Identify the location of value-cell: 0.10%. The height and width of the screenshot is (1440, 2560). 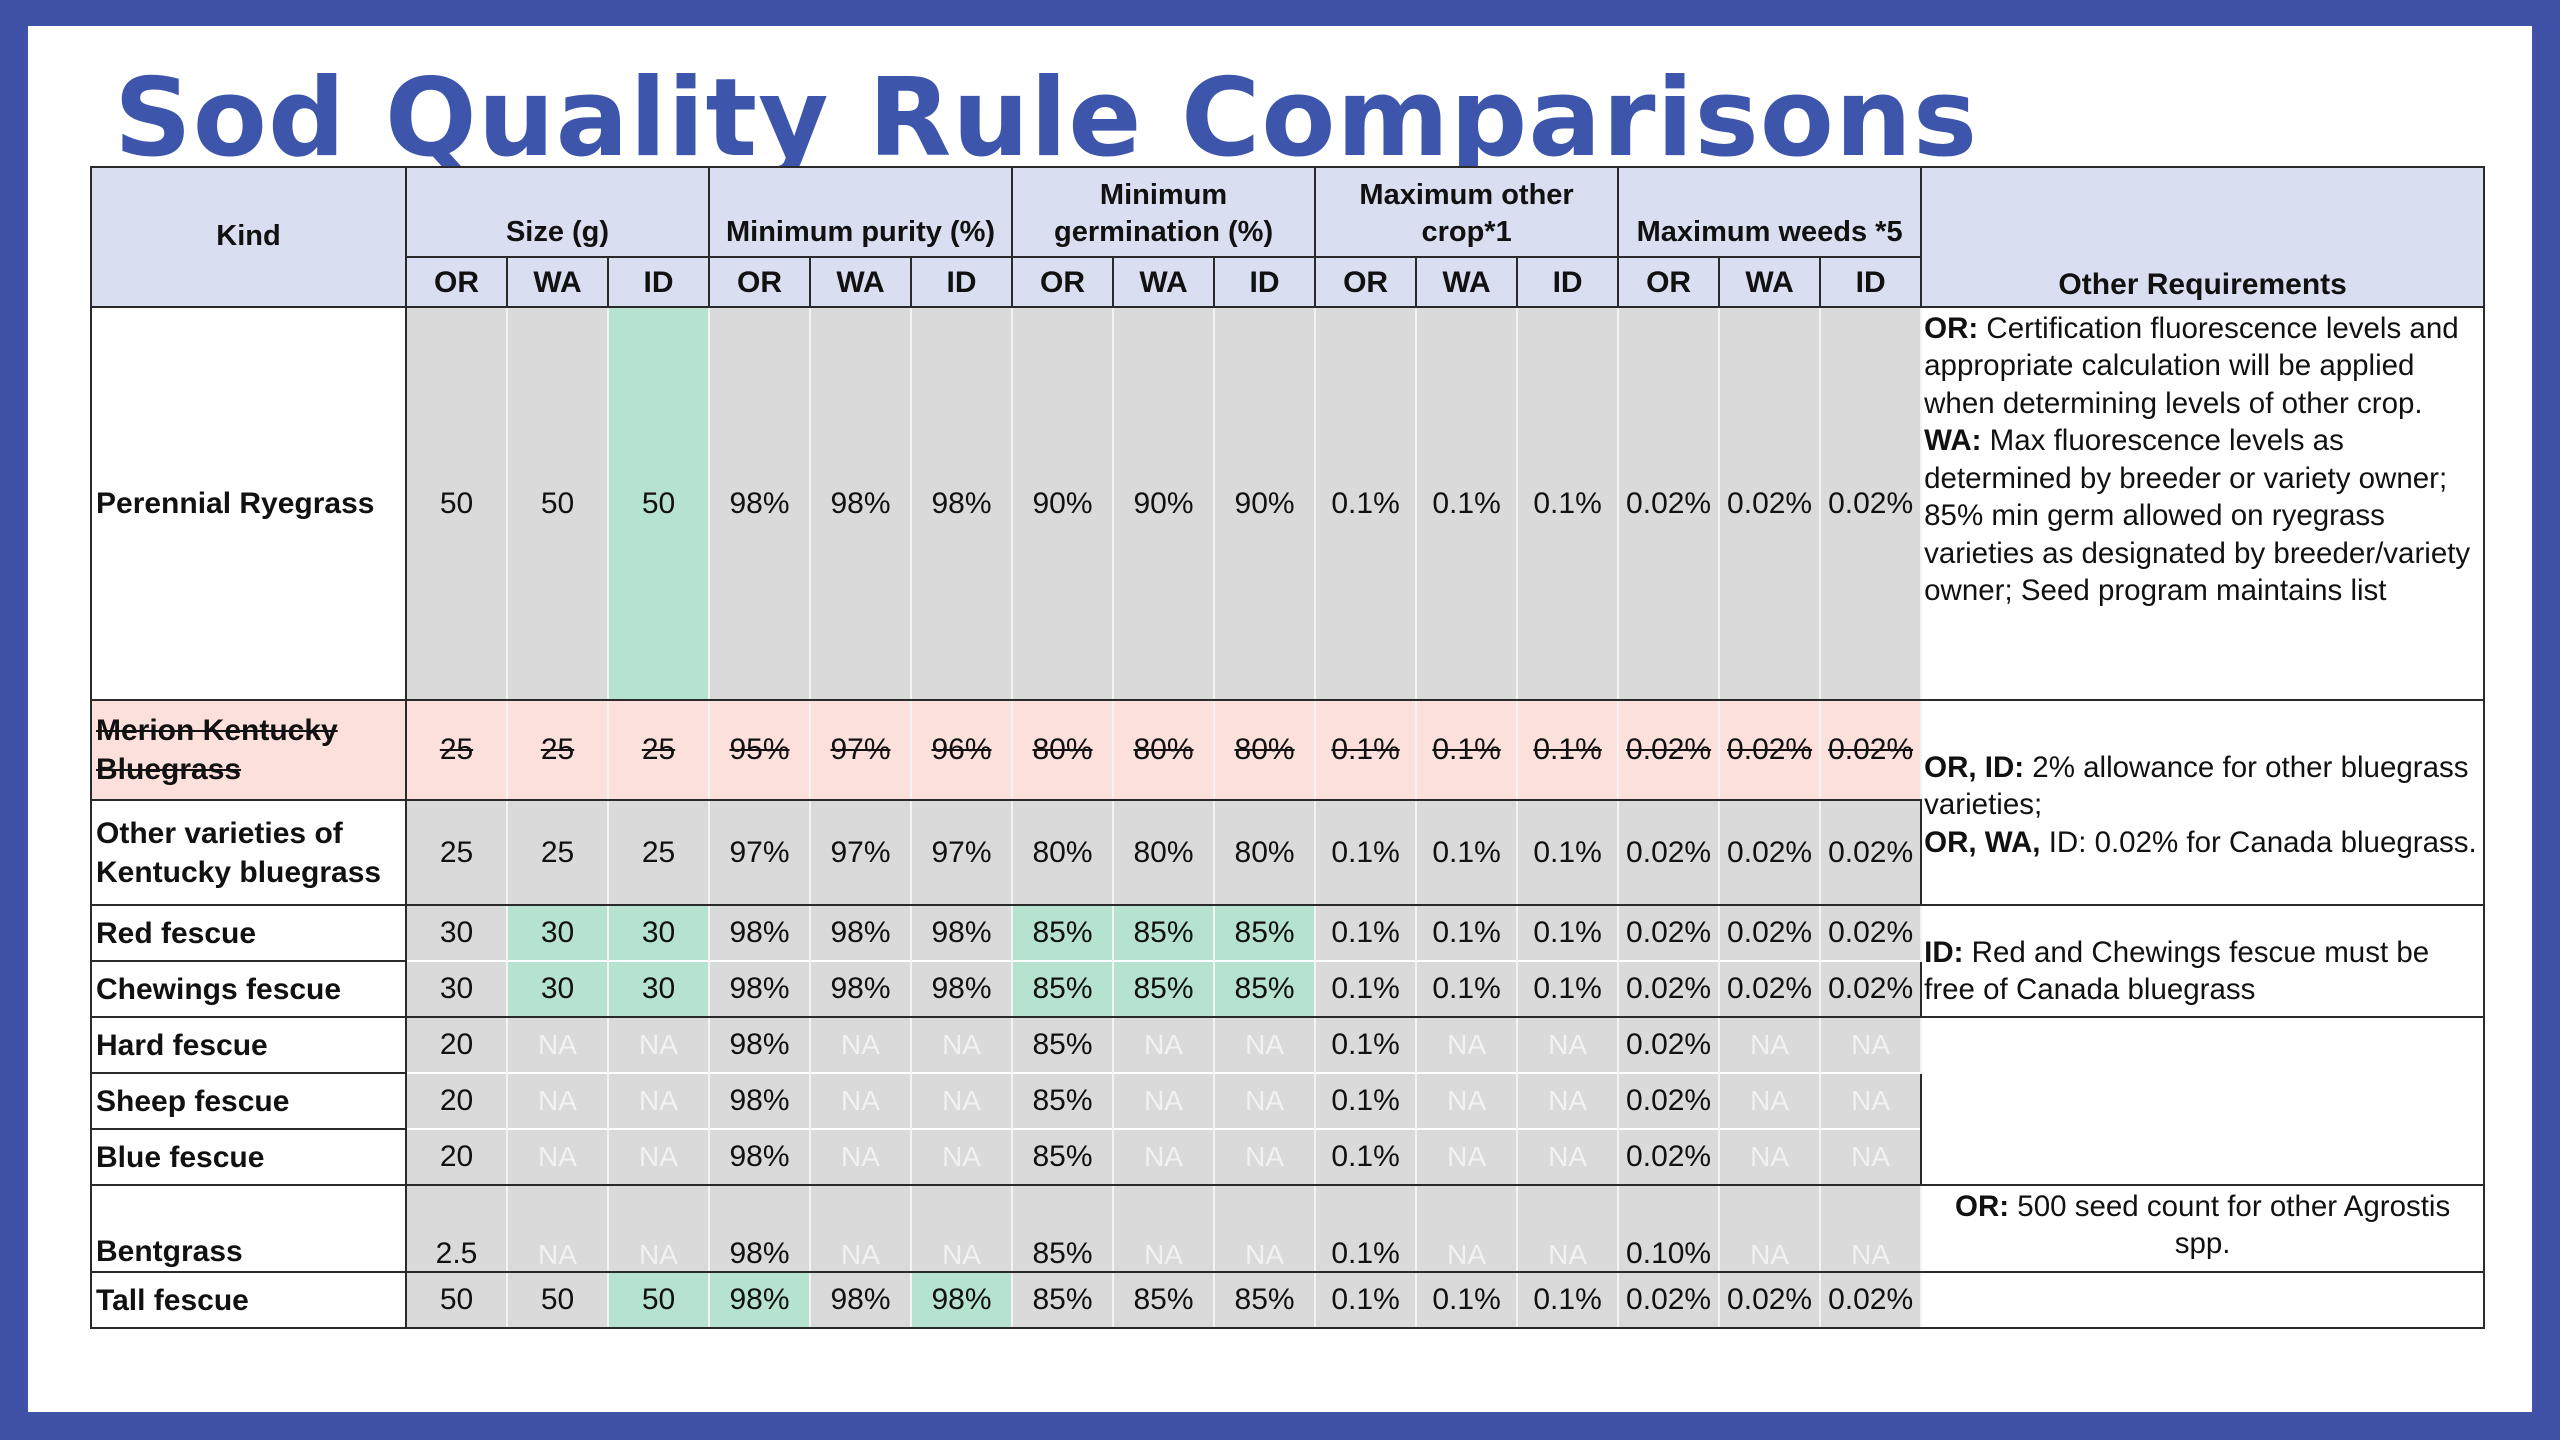
(1669, 1228).